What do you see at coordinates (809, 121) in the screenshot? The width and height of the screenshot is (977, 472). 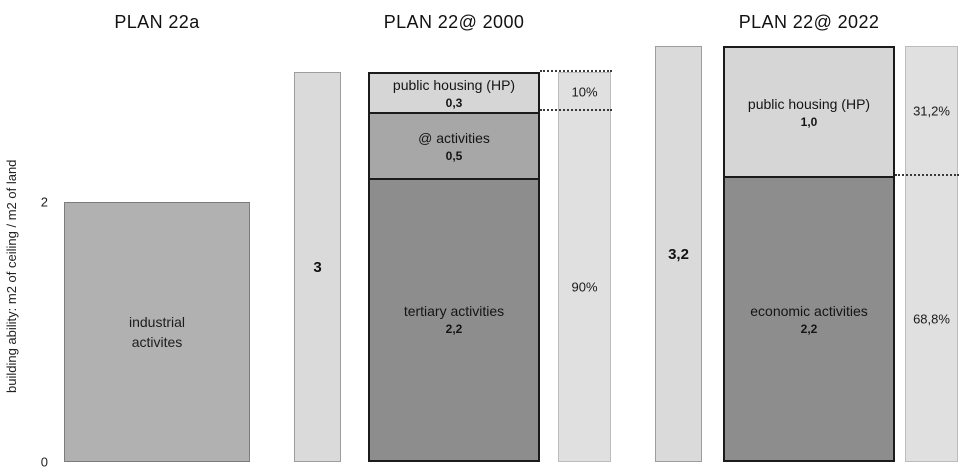 I see `segment-value: 1,0` at bounding box center [809, 121].